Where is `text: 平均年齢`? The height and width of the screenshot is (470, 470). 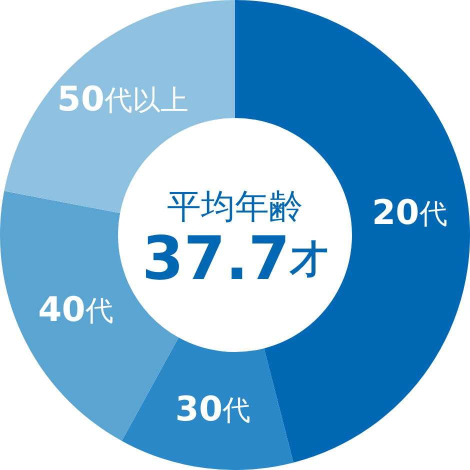 text: 平均年齢 is located at coordinates (235, 207).